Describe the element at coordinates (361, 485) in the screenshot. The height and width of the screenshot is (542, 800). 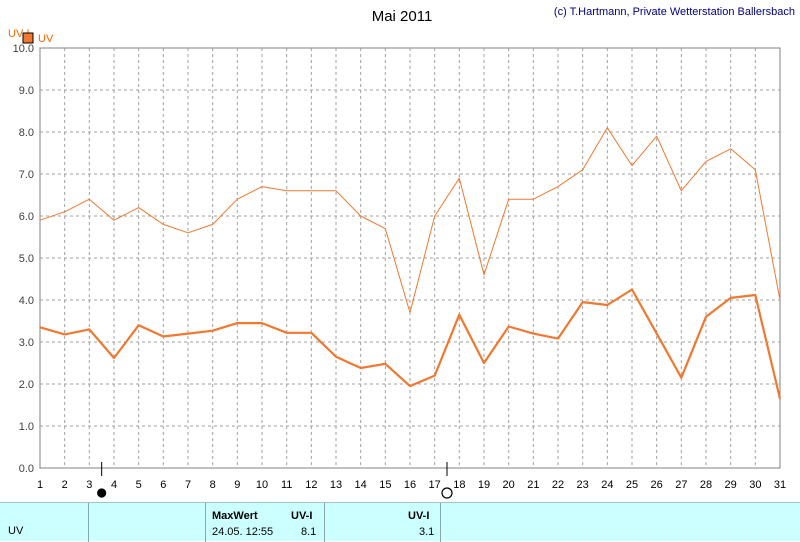
I see `x-tick-label: 14` at that location.